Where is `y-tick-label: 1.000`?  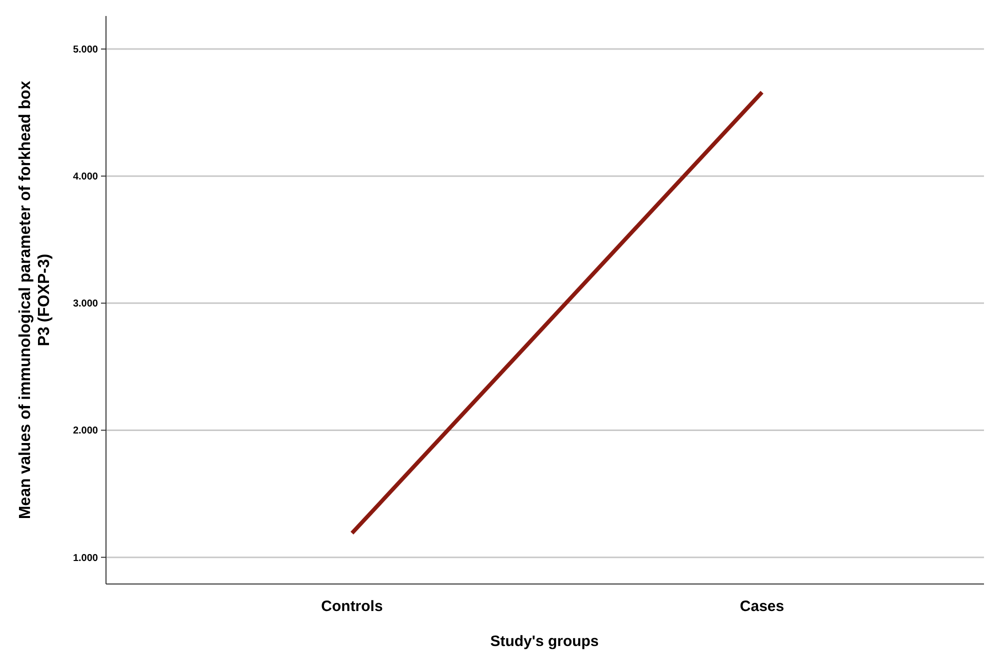 y-tick-label: 1.000 is located at coordinates (85, 558).